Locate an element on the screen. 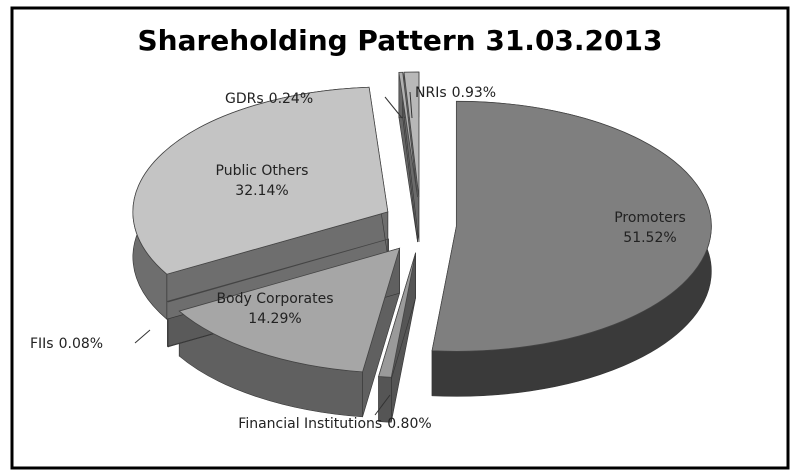  slice-label-value: 0.08% is located at coordinates (81, 344).